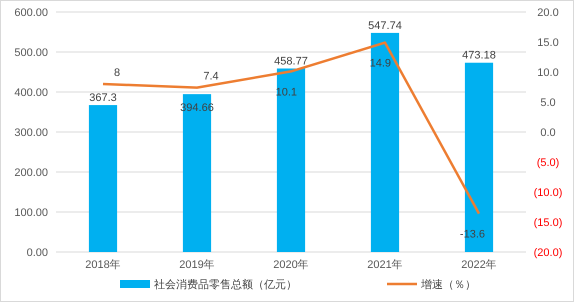  Describe the element at coordinates (548, 13) in the screenshot. I see `y2-tick-label: 20.0` at that location.